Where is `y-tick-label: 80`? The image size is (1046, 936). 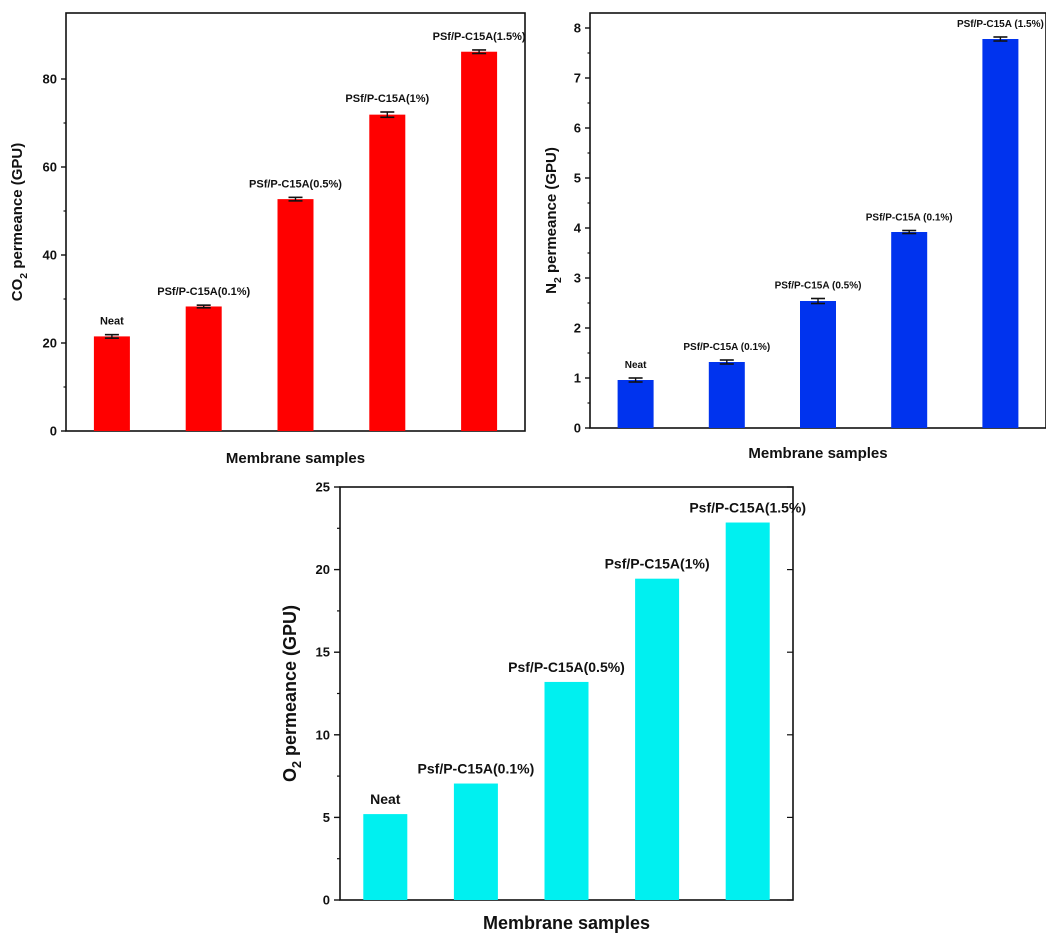
y-tick-label: 80 is located at coordinates (50, 79).